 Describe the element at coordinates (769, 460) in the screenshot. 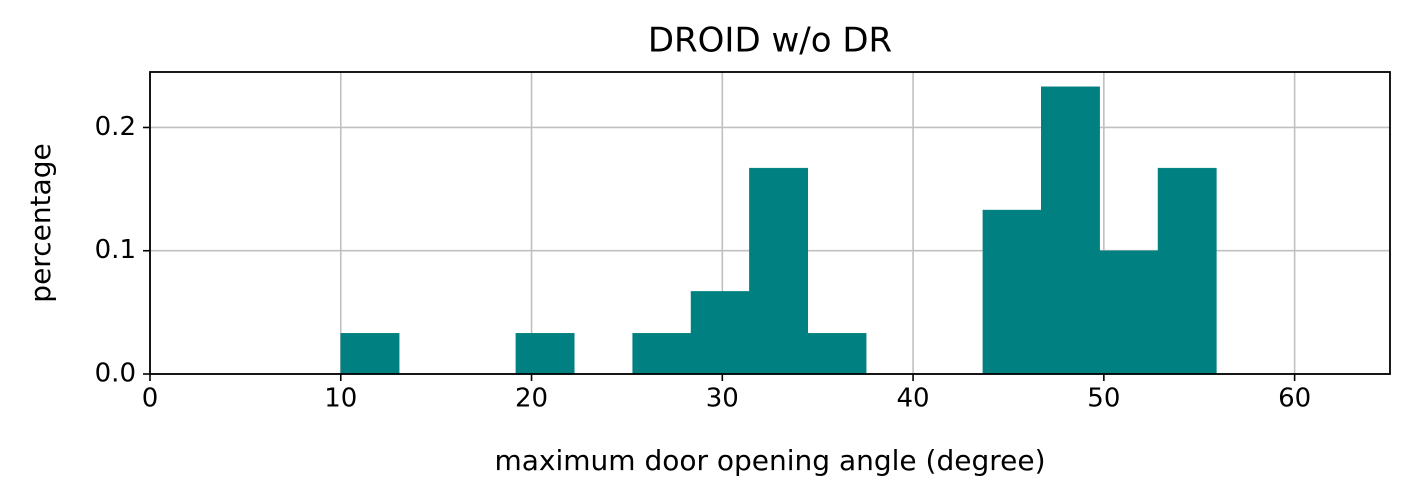

I see `x-axis-label: maximum door opening angle (degree)` at that location.